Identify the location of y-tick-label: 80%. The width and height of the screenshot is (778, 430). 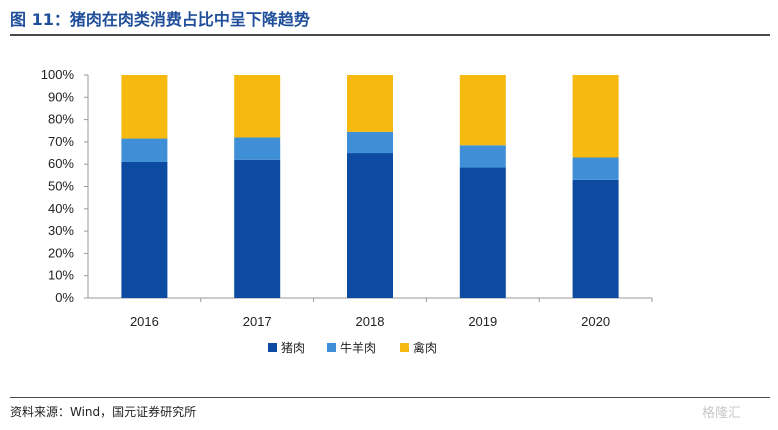
(61, 119).